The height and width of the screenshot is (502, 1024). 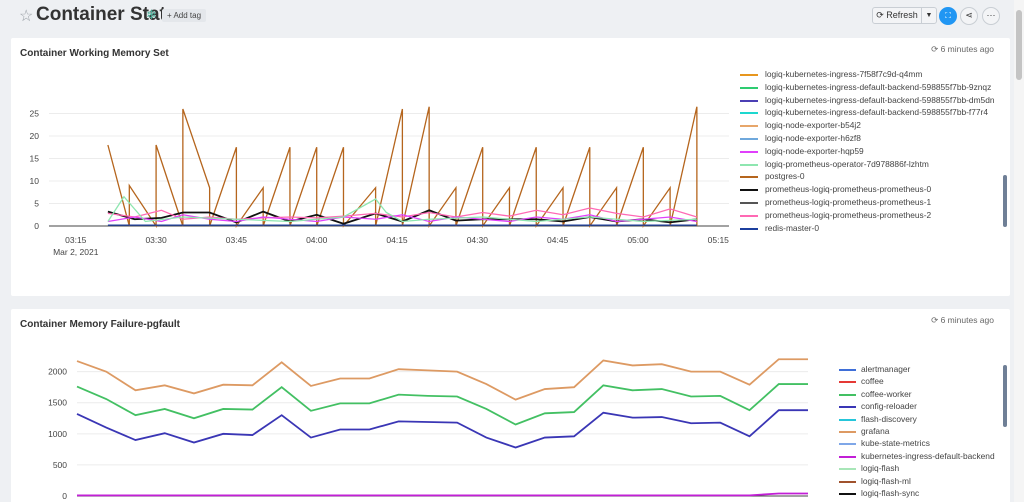 I want to click on legend-item: logiq-flash, so click(x=922, y=468).